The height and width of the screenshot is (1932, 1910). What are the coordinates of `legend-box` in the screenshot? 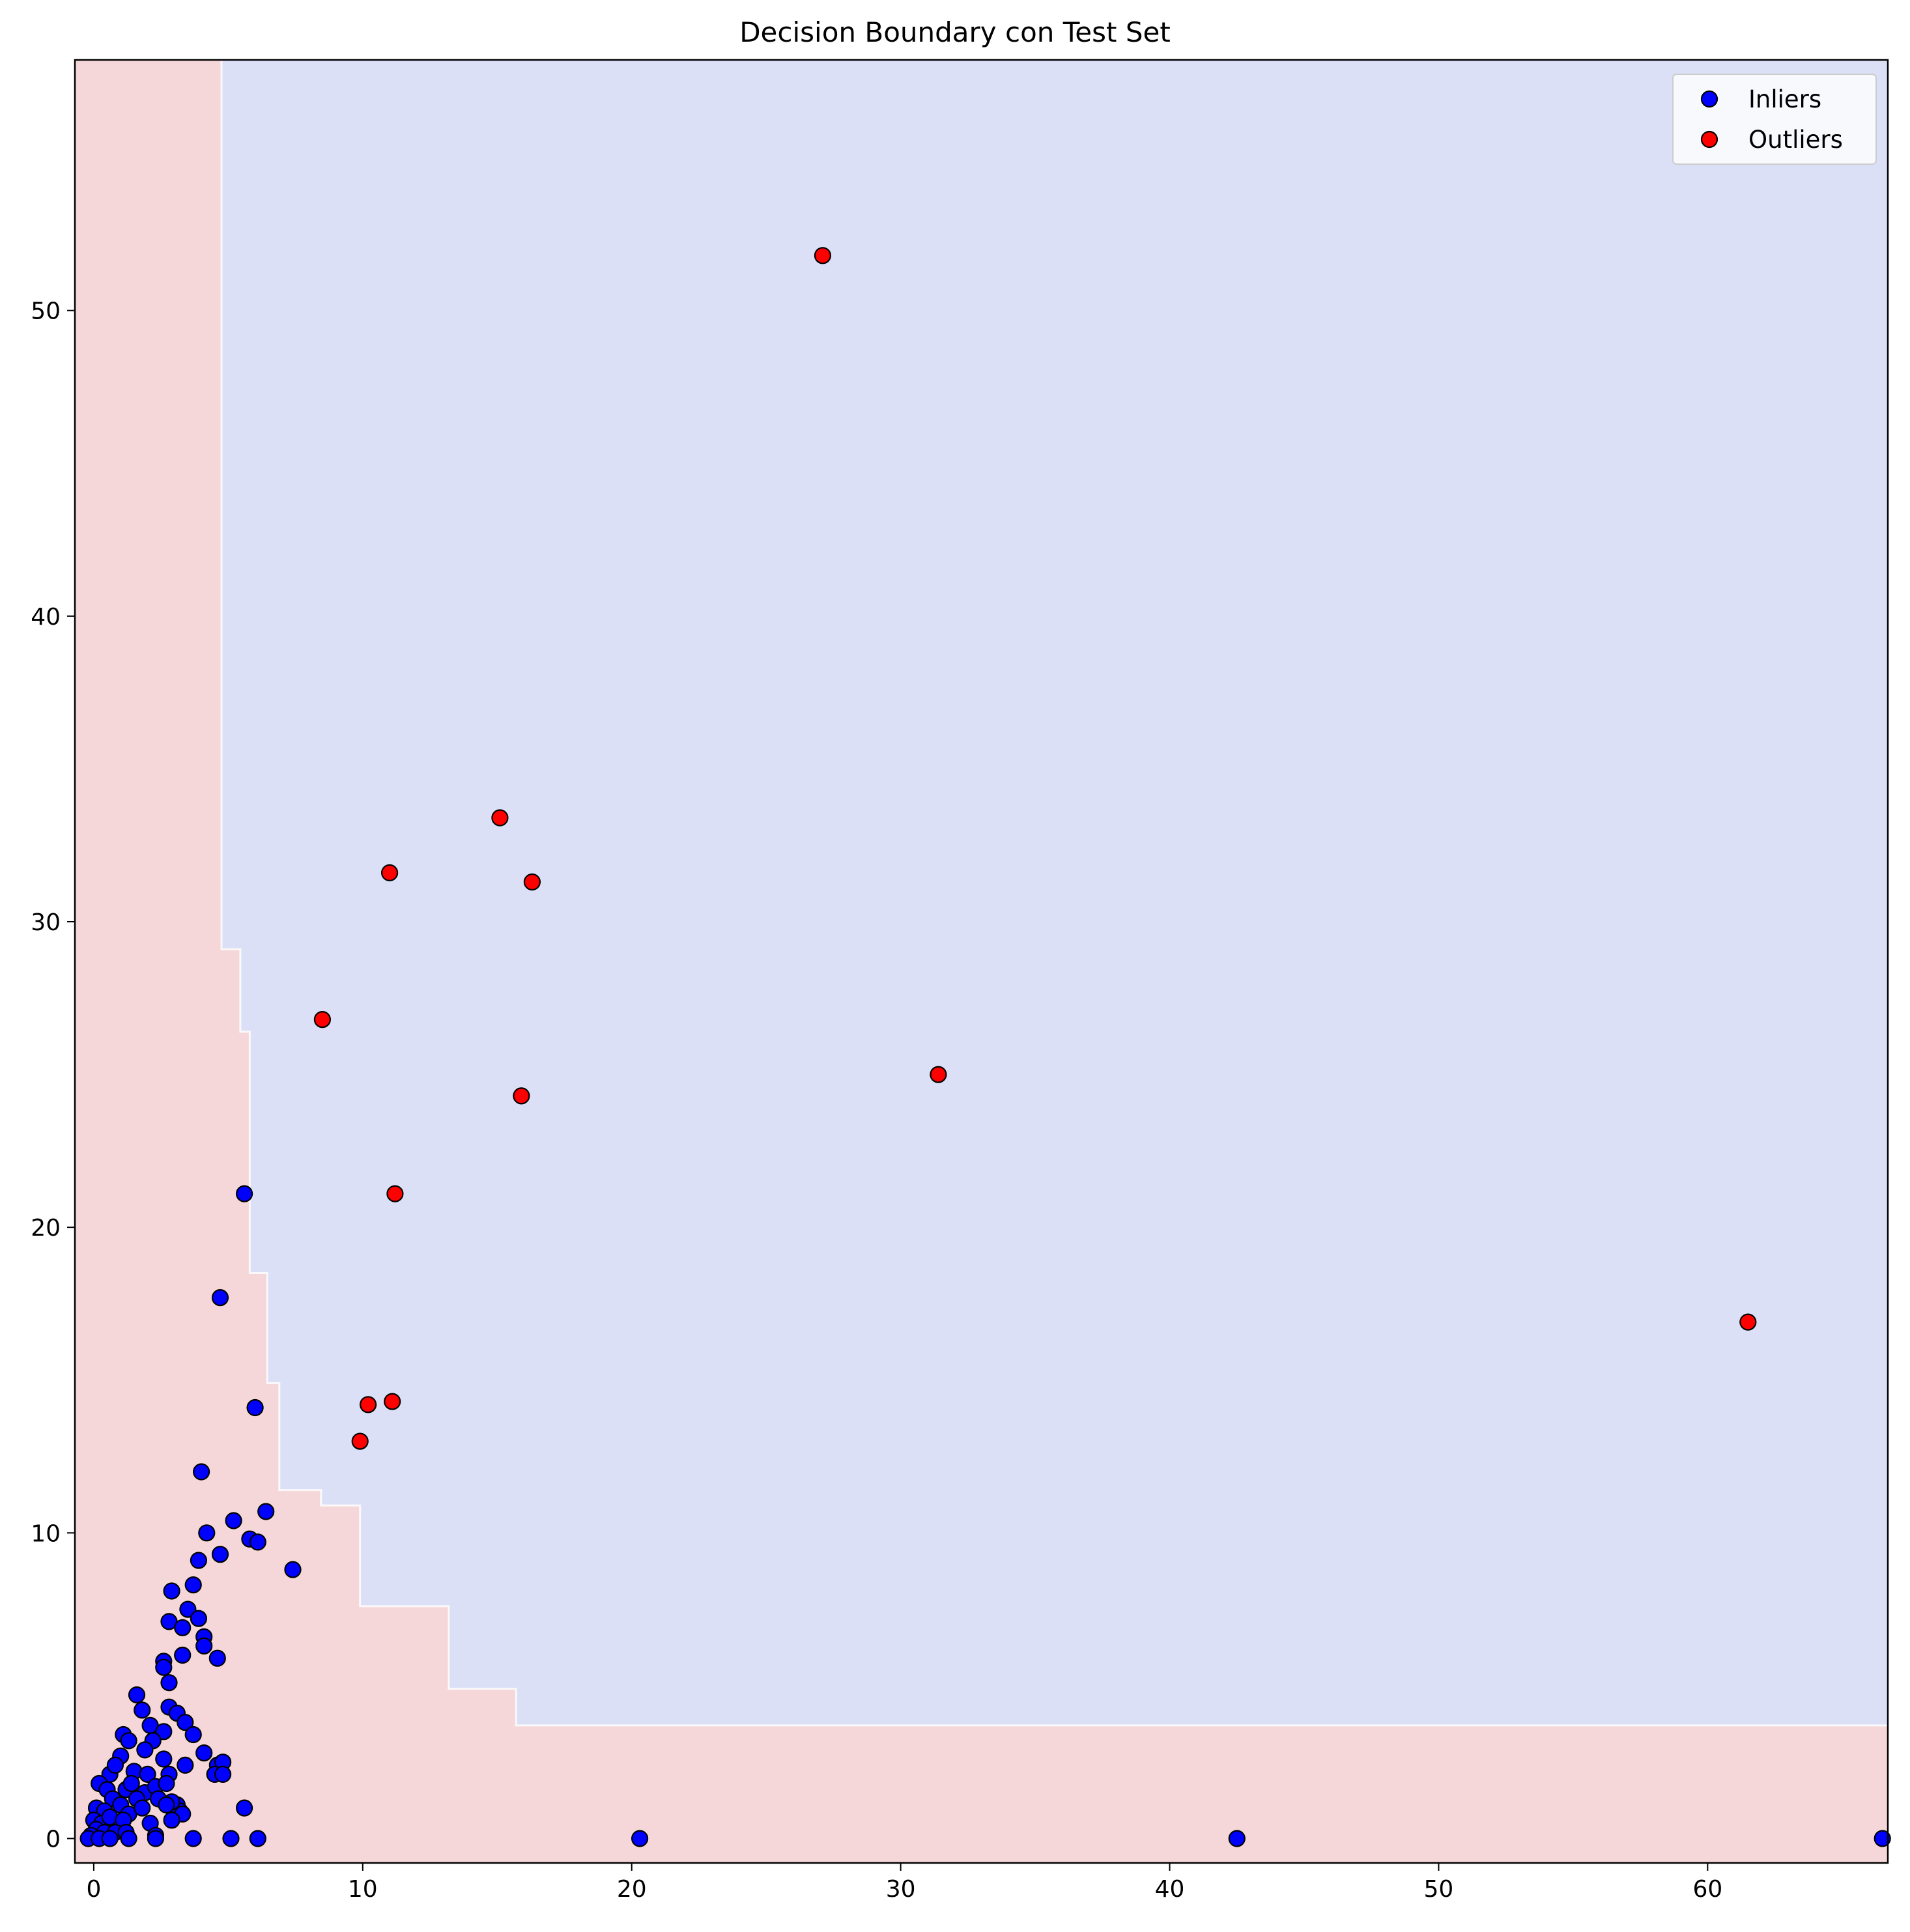 It's located at (1774, 119).